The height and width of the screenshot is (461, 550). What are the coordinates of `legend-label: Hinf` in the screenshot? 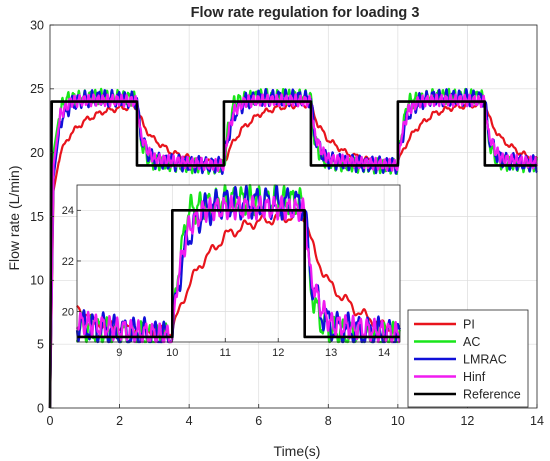 It's located at (474, 377).